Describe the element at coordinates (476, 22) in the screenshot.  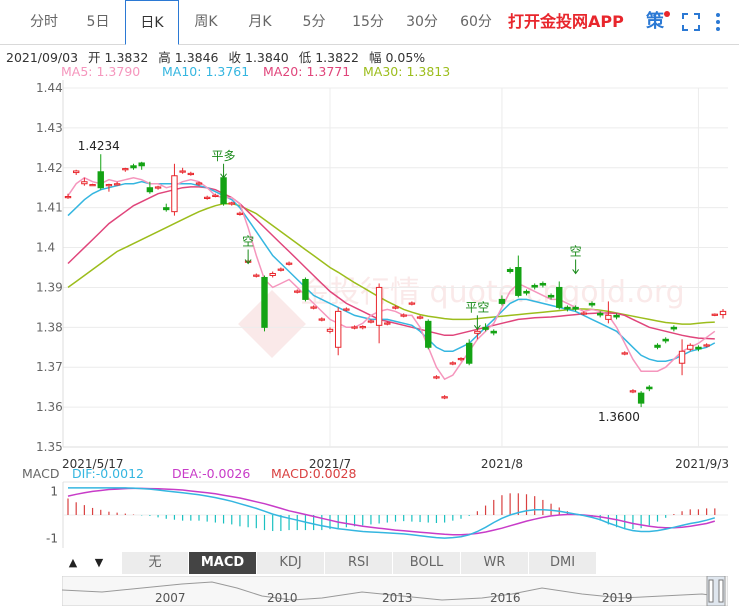
I see `tab-60min: 60分` at that location.